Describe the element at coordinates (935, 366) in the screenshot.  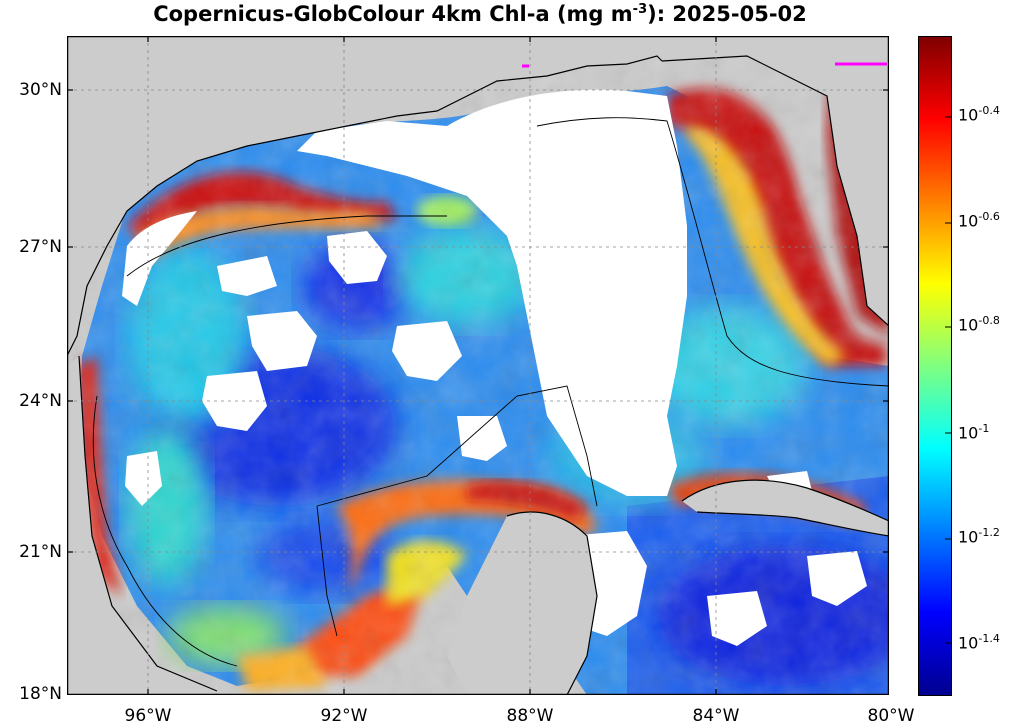
I see `colorbar` at that location.